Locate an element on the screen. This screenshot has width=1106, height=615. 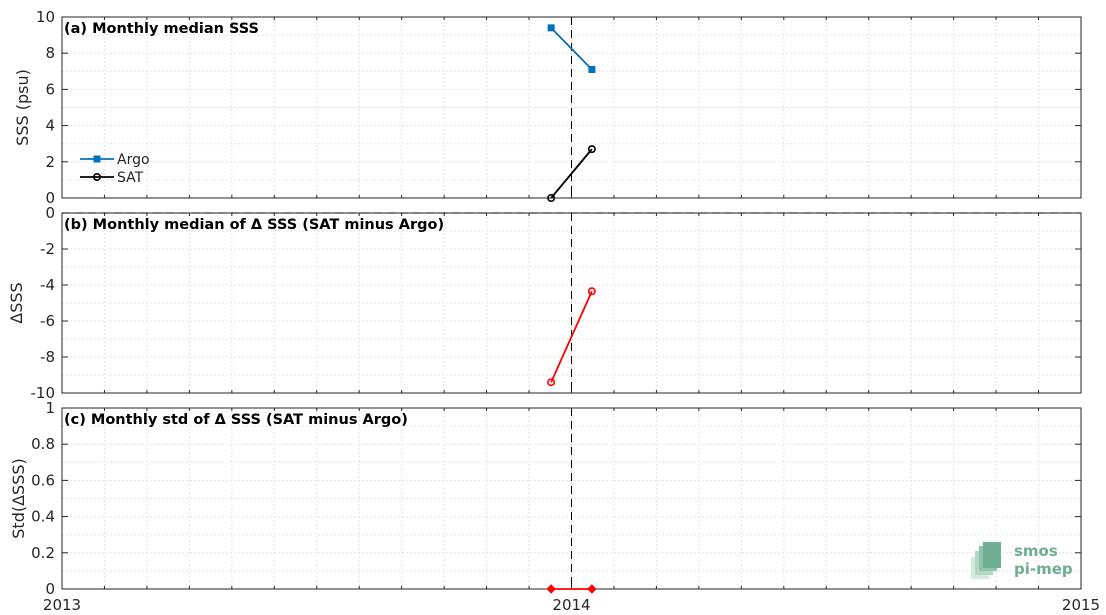
y-tick-label: -8 is located at coordinates (47, 357).